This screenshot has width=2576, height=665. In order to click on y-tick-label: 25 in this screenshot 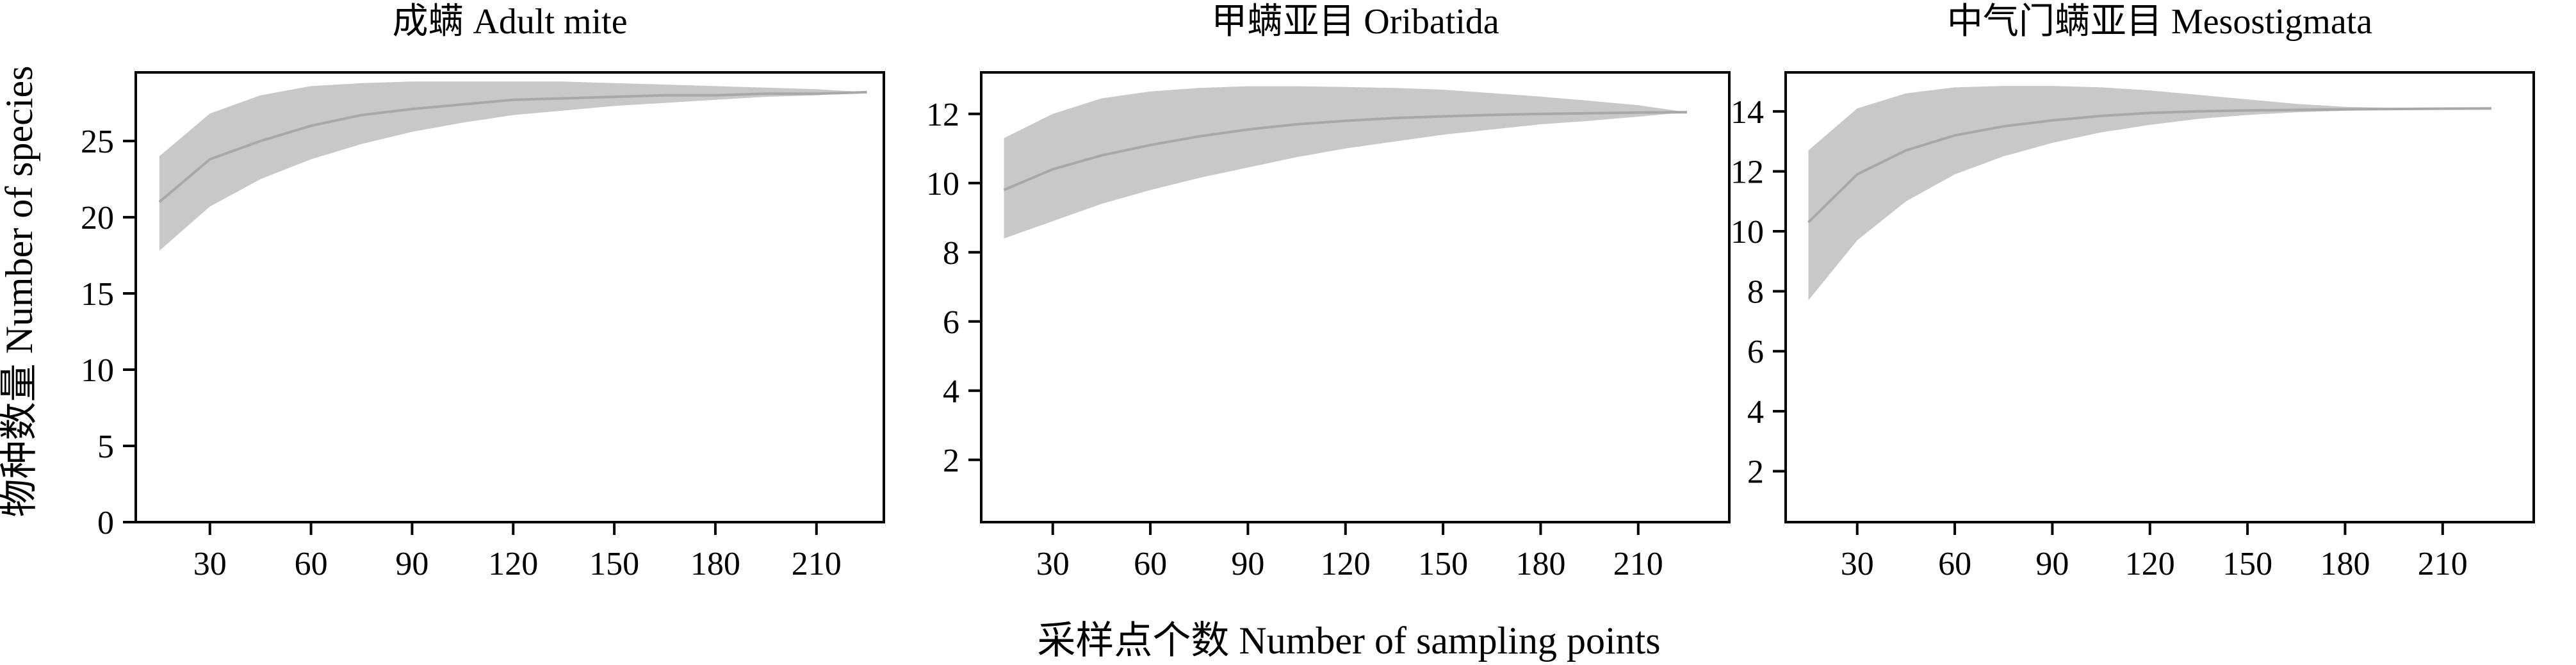, I will do `click(97, 142)`.